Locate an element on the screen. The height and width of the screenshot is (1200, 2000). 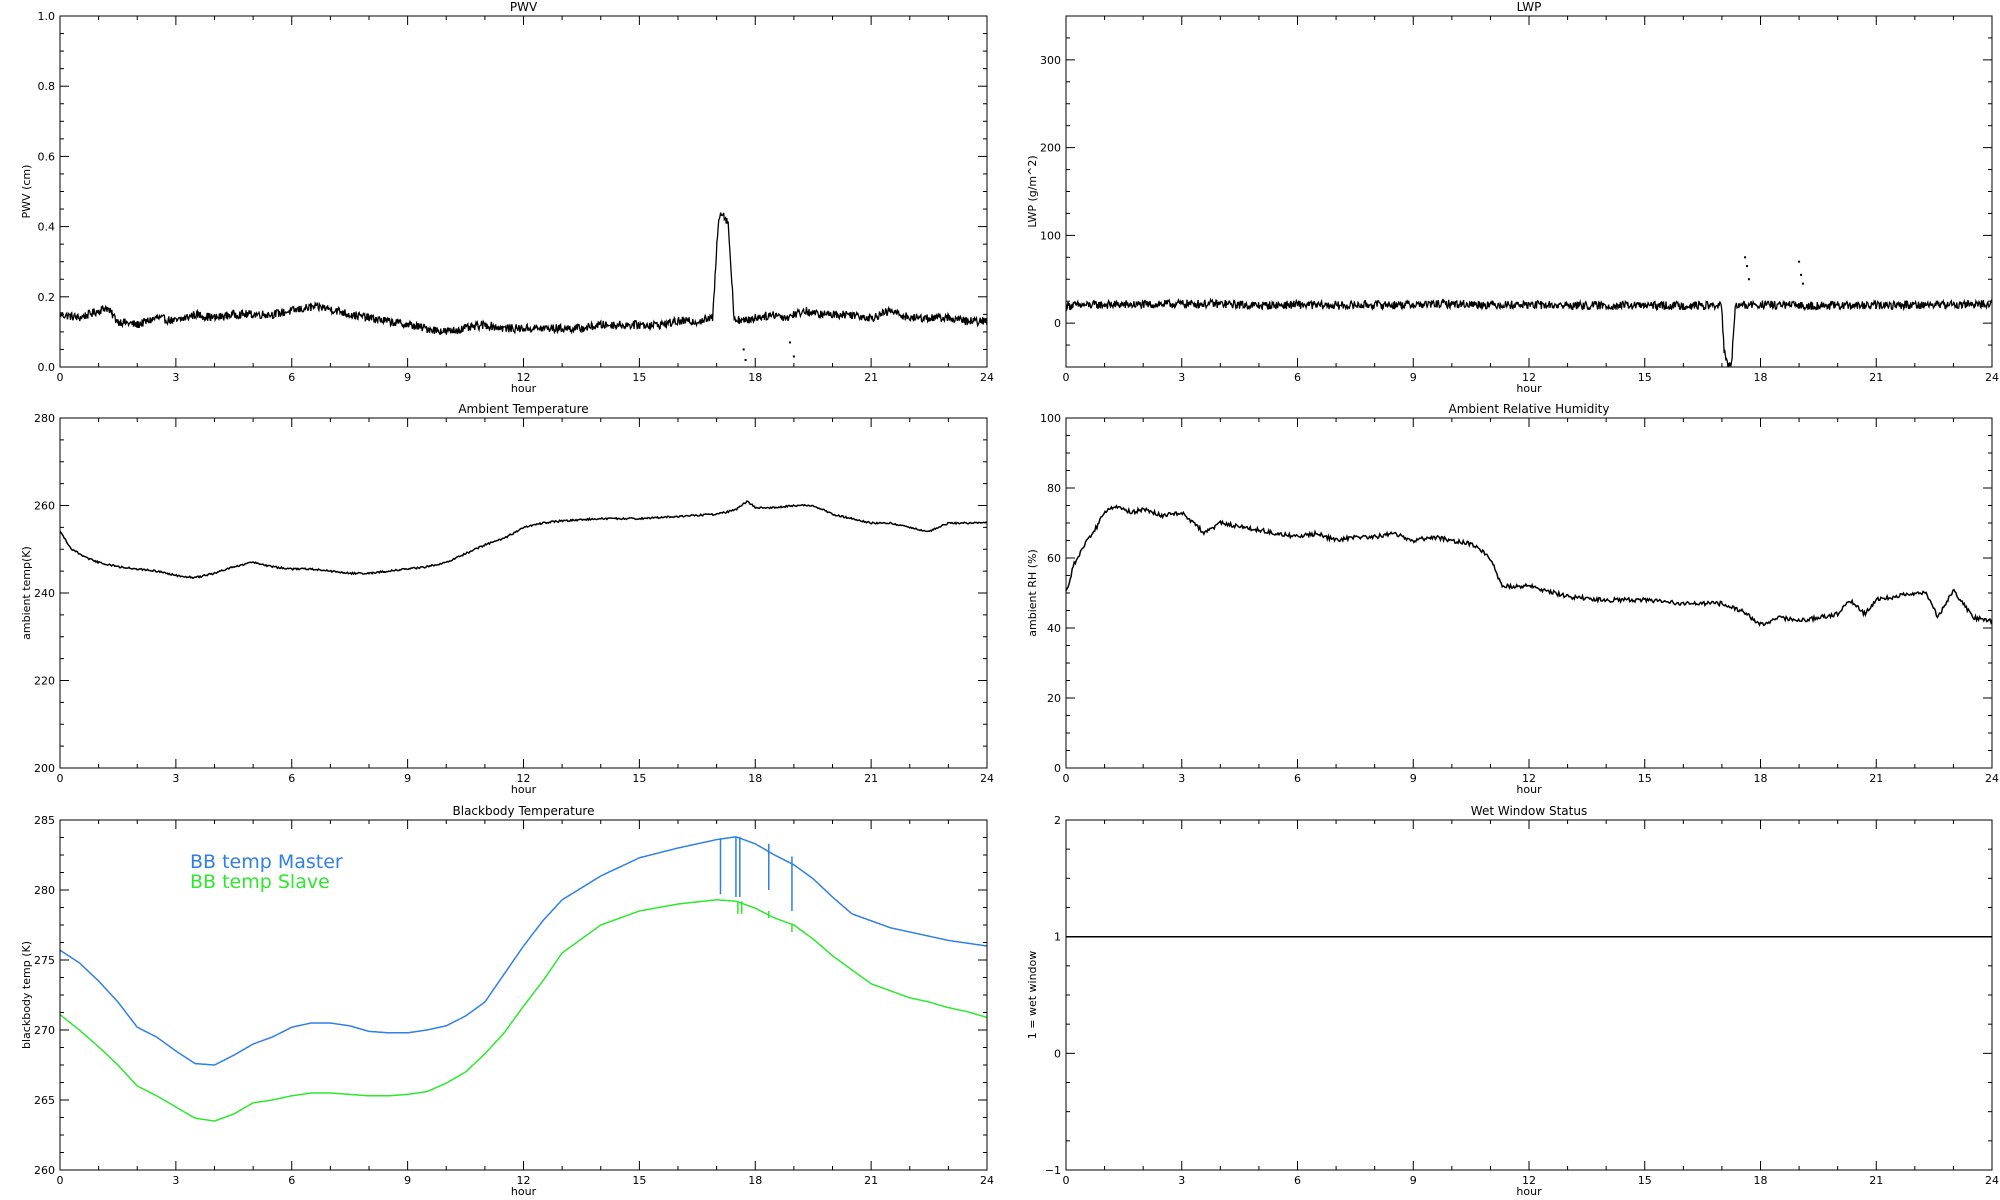
y-tick-label: 200 is located at coordinates (44, 768).